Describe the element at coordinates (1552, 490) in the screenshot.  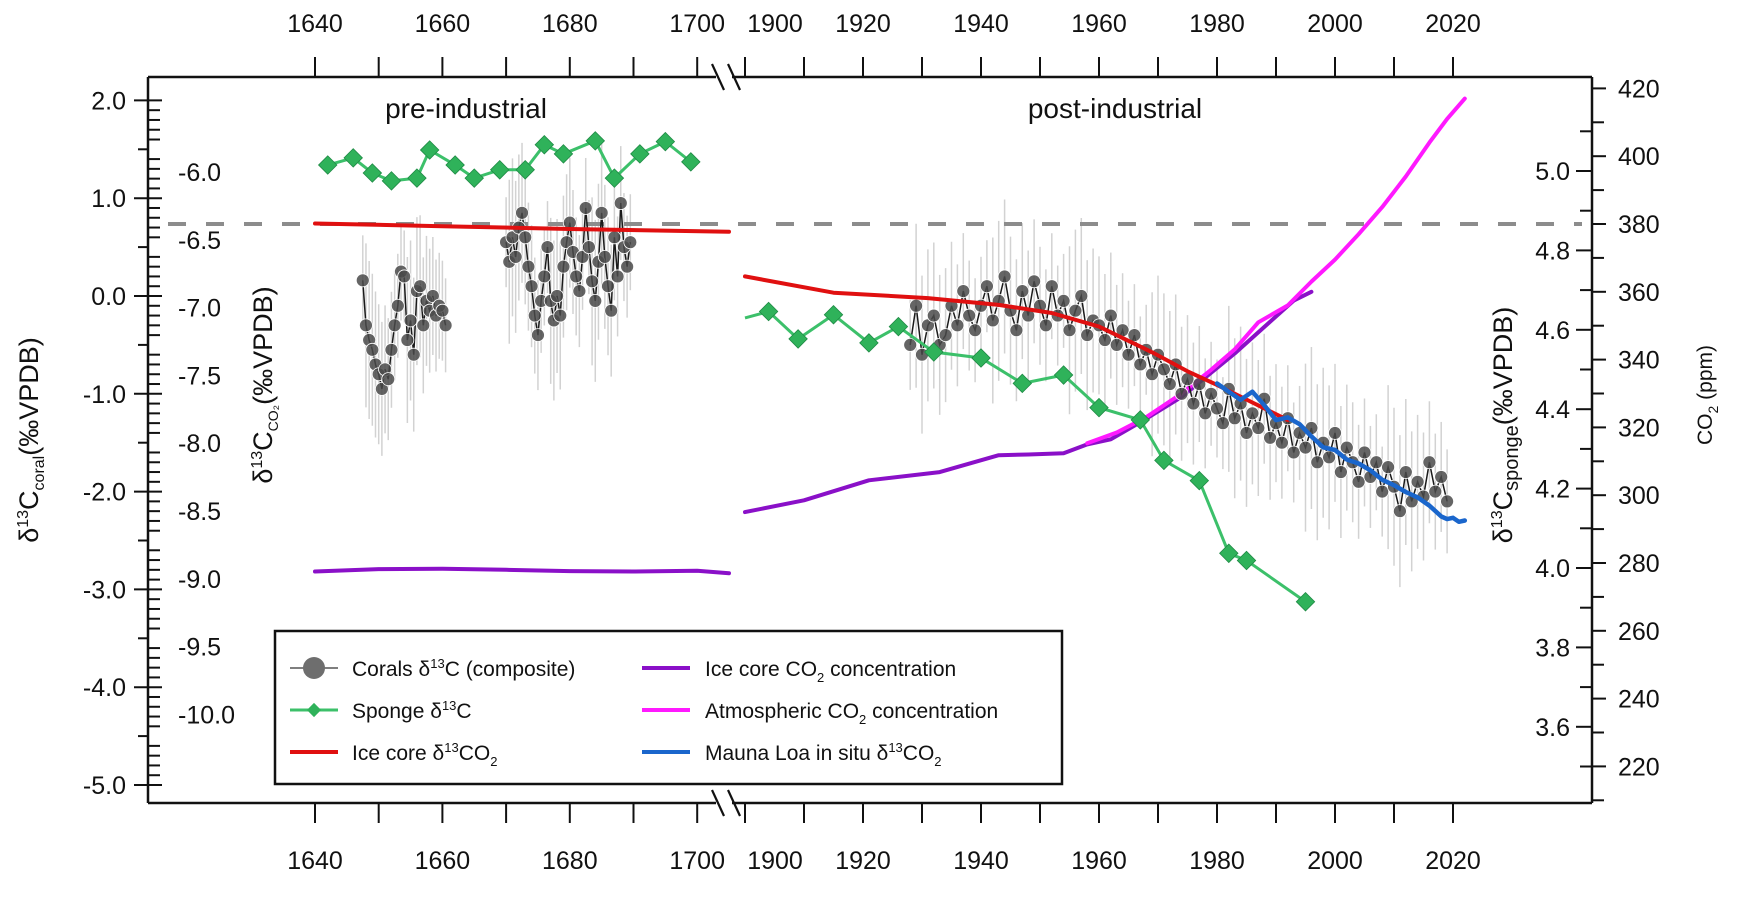
I see `y-tick-label-sponge: 4.2` at that location.